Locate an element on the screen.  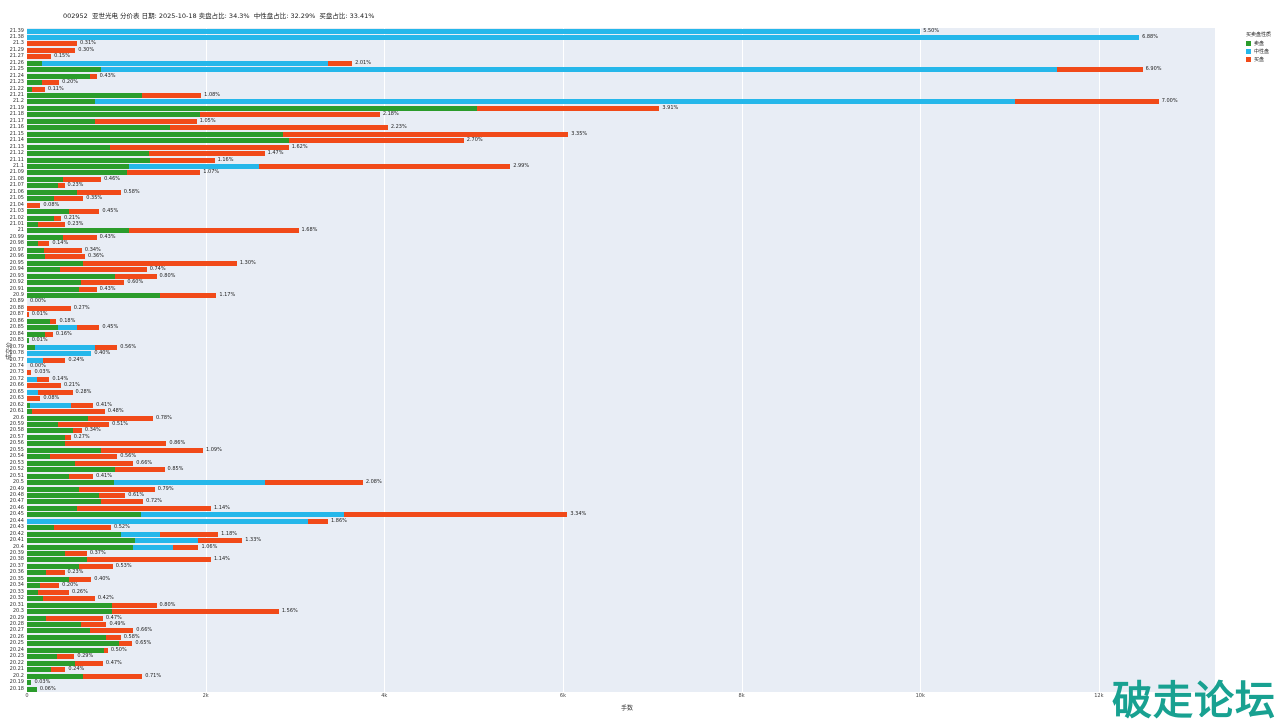
volume-pct-label: 0.40% is located at coordinates (102, 353).